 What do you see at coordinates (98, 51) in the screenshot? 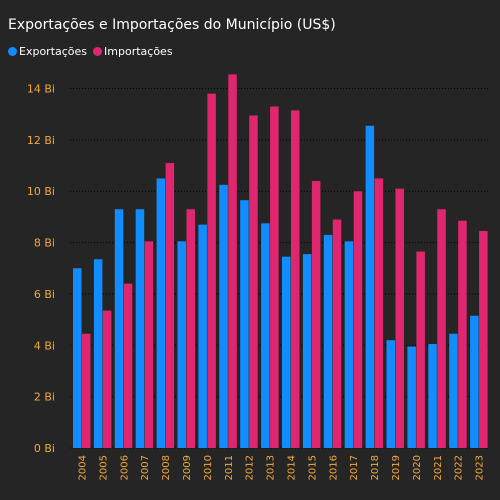
I see `legend-swatch-importacoes` at bounding box center [98, 51].